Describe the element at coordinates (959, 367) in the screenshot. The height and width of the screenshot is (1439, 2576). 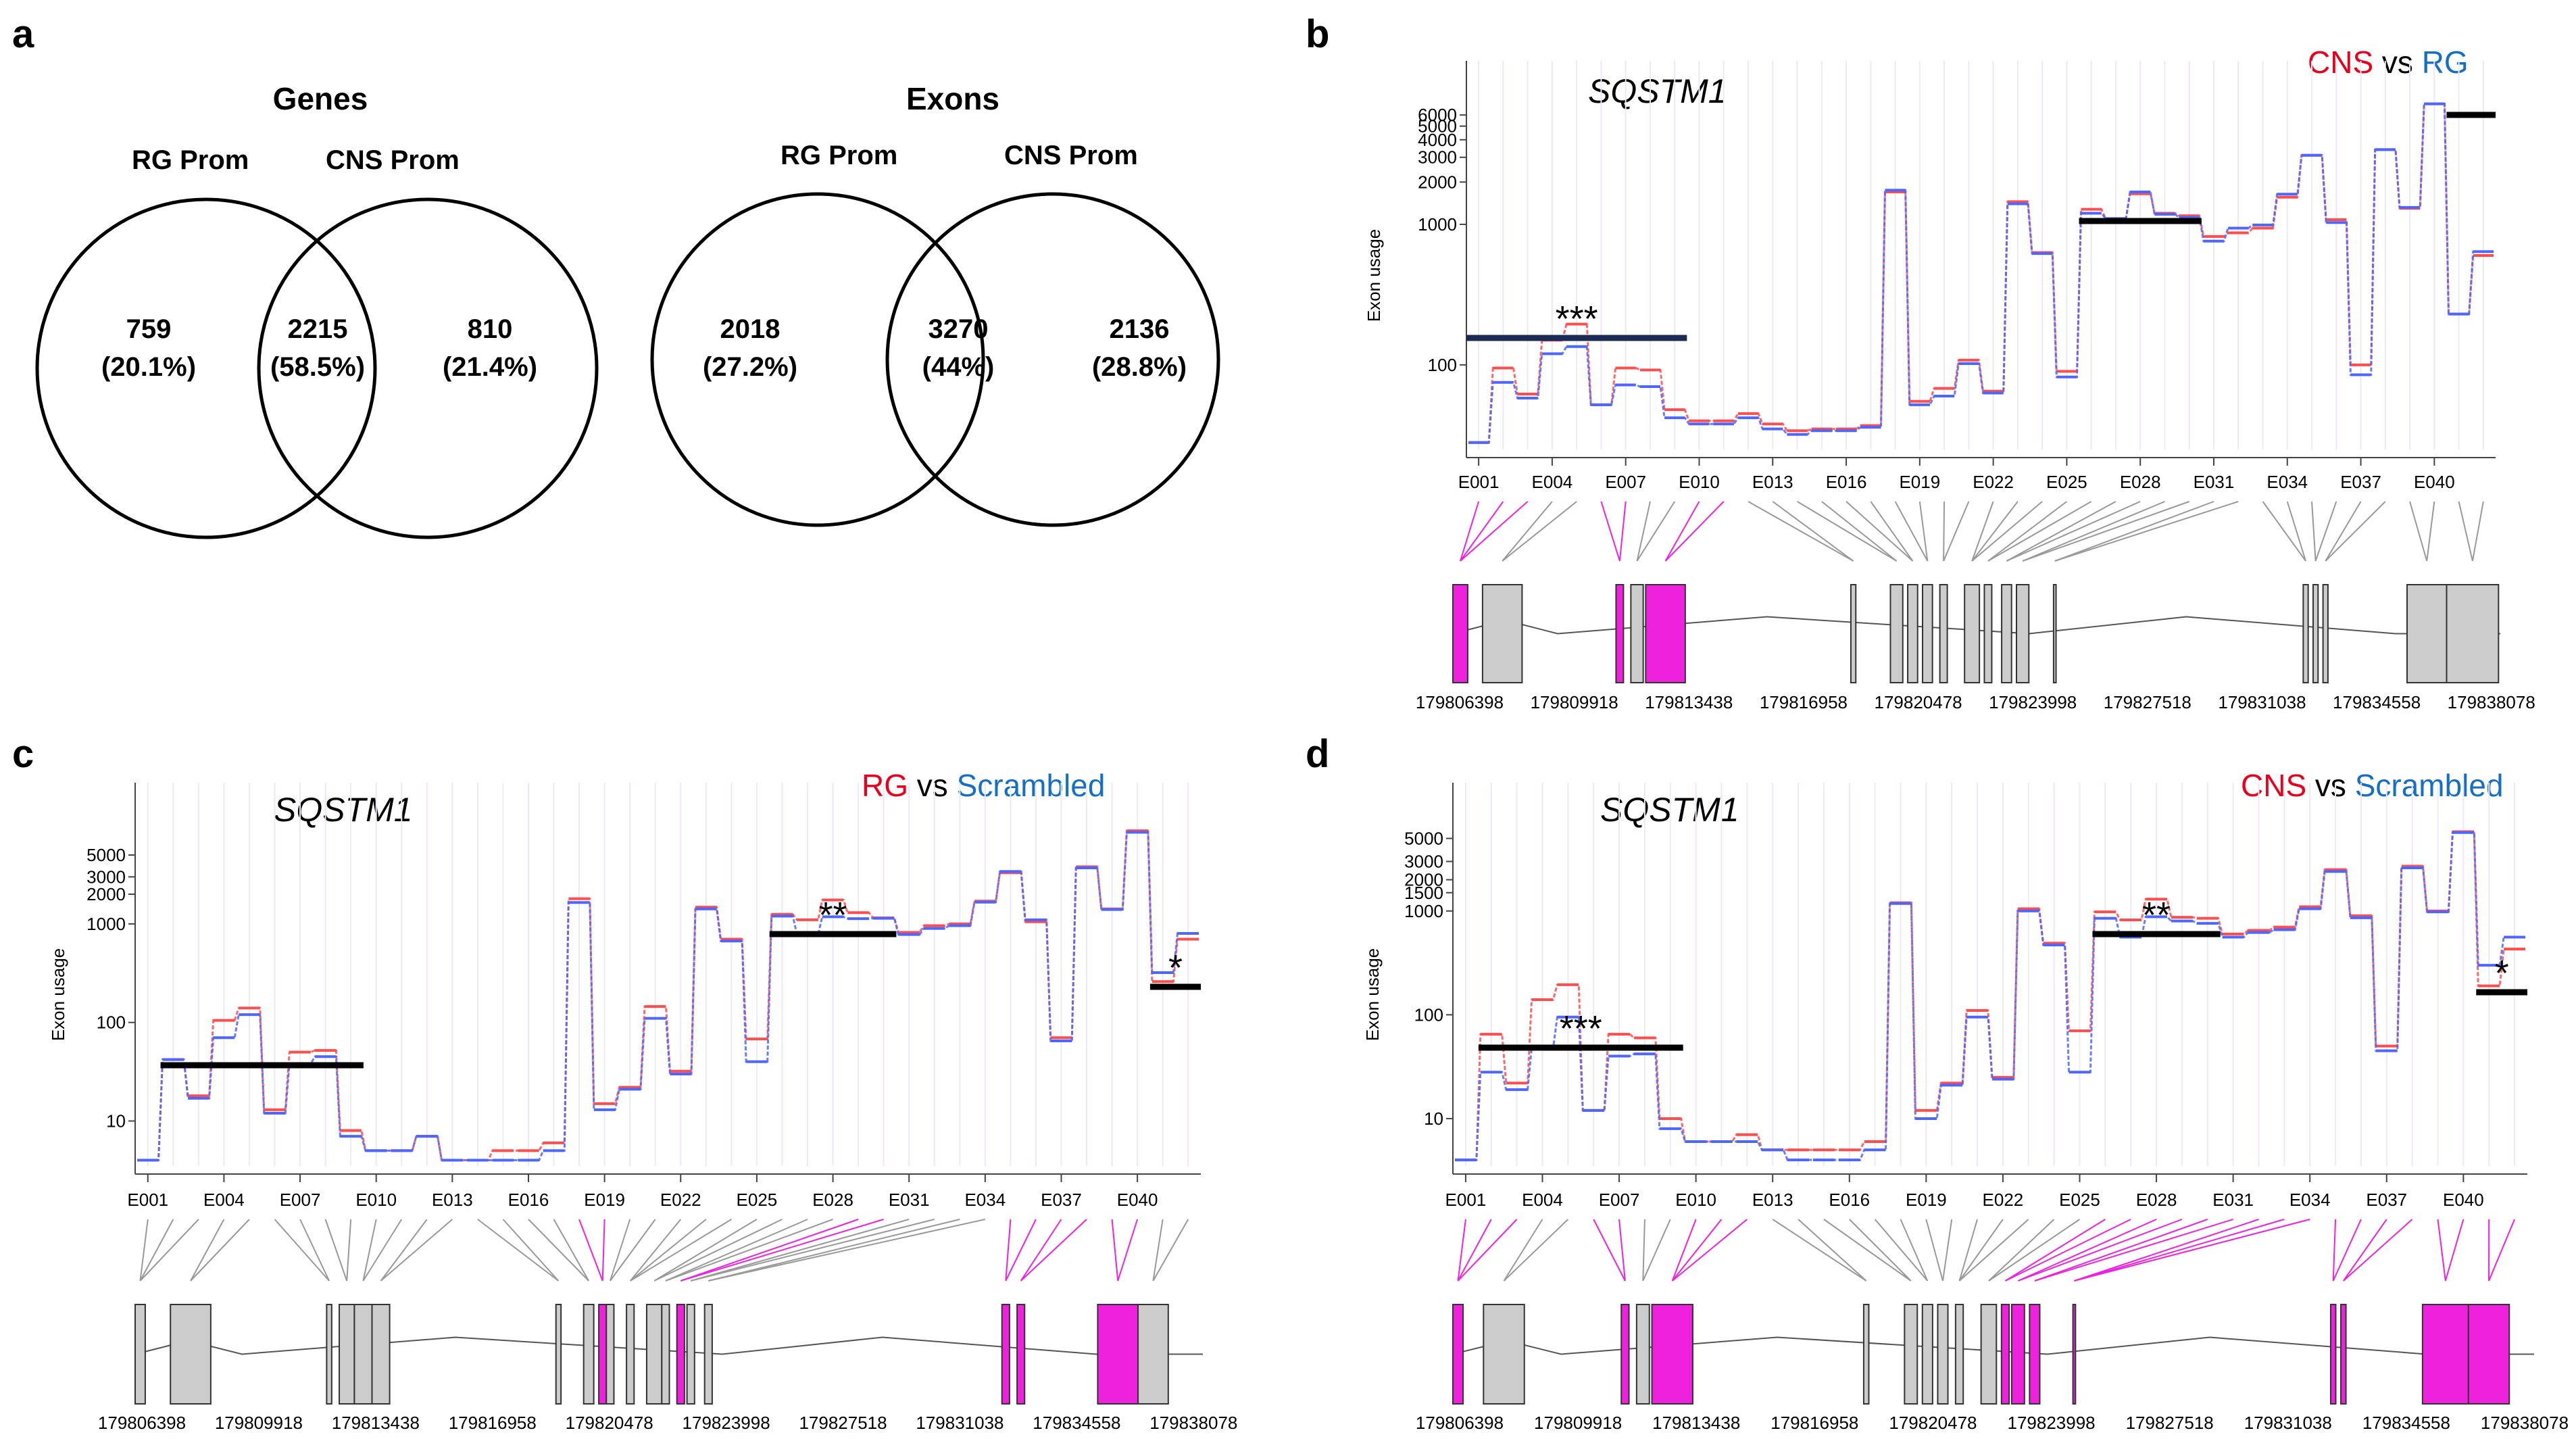
I see `venn-exons-both-pct: (44%)` at that location.